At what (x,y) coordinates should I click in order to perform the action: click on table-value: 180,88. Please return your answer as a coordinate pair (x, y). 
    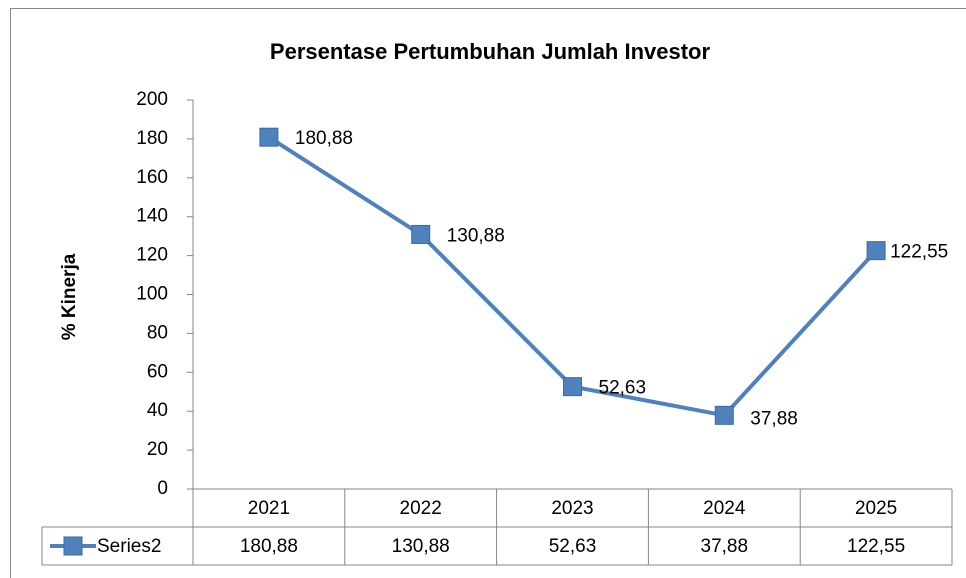
    Looking at the image, I should click on (269, 546).